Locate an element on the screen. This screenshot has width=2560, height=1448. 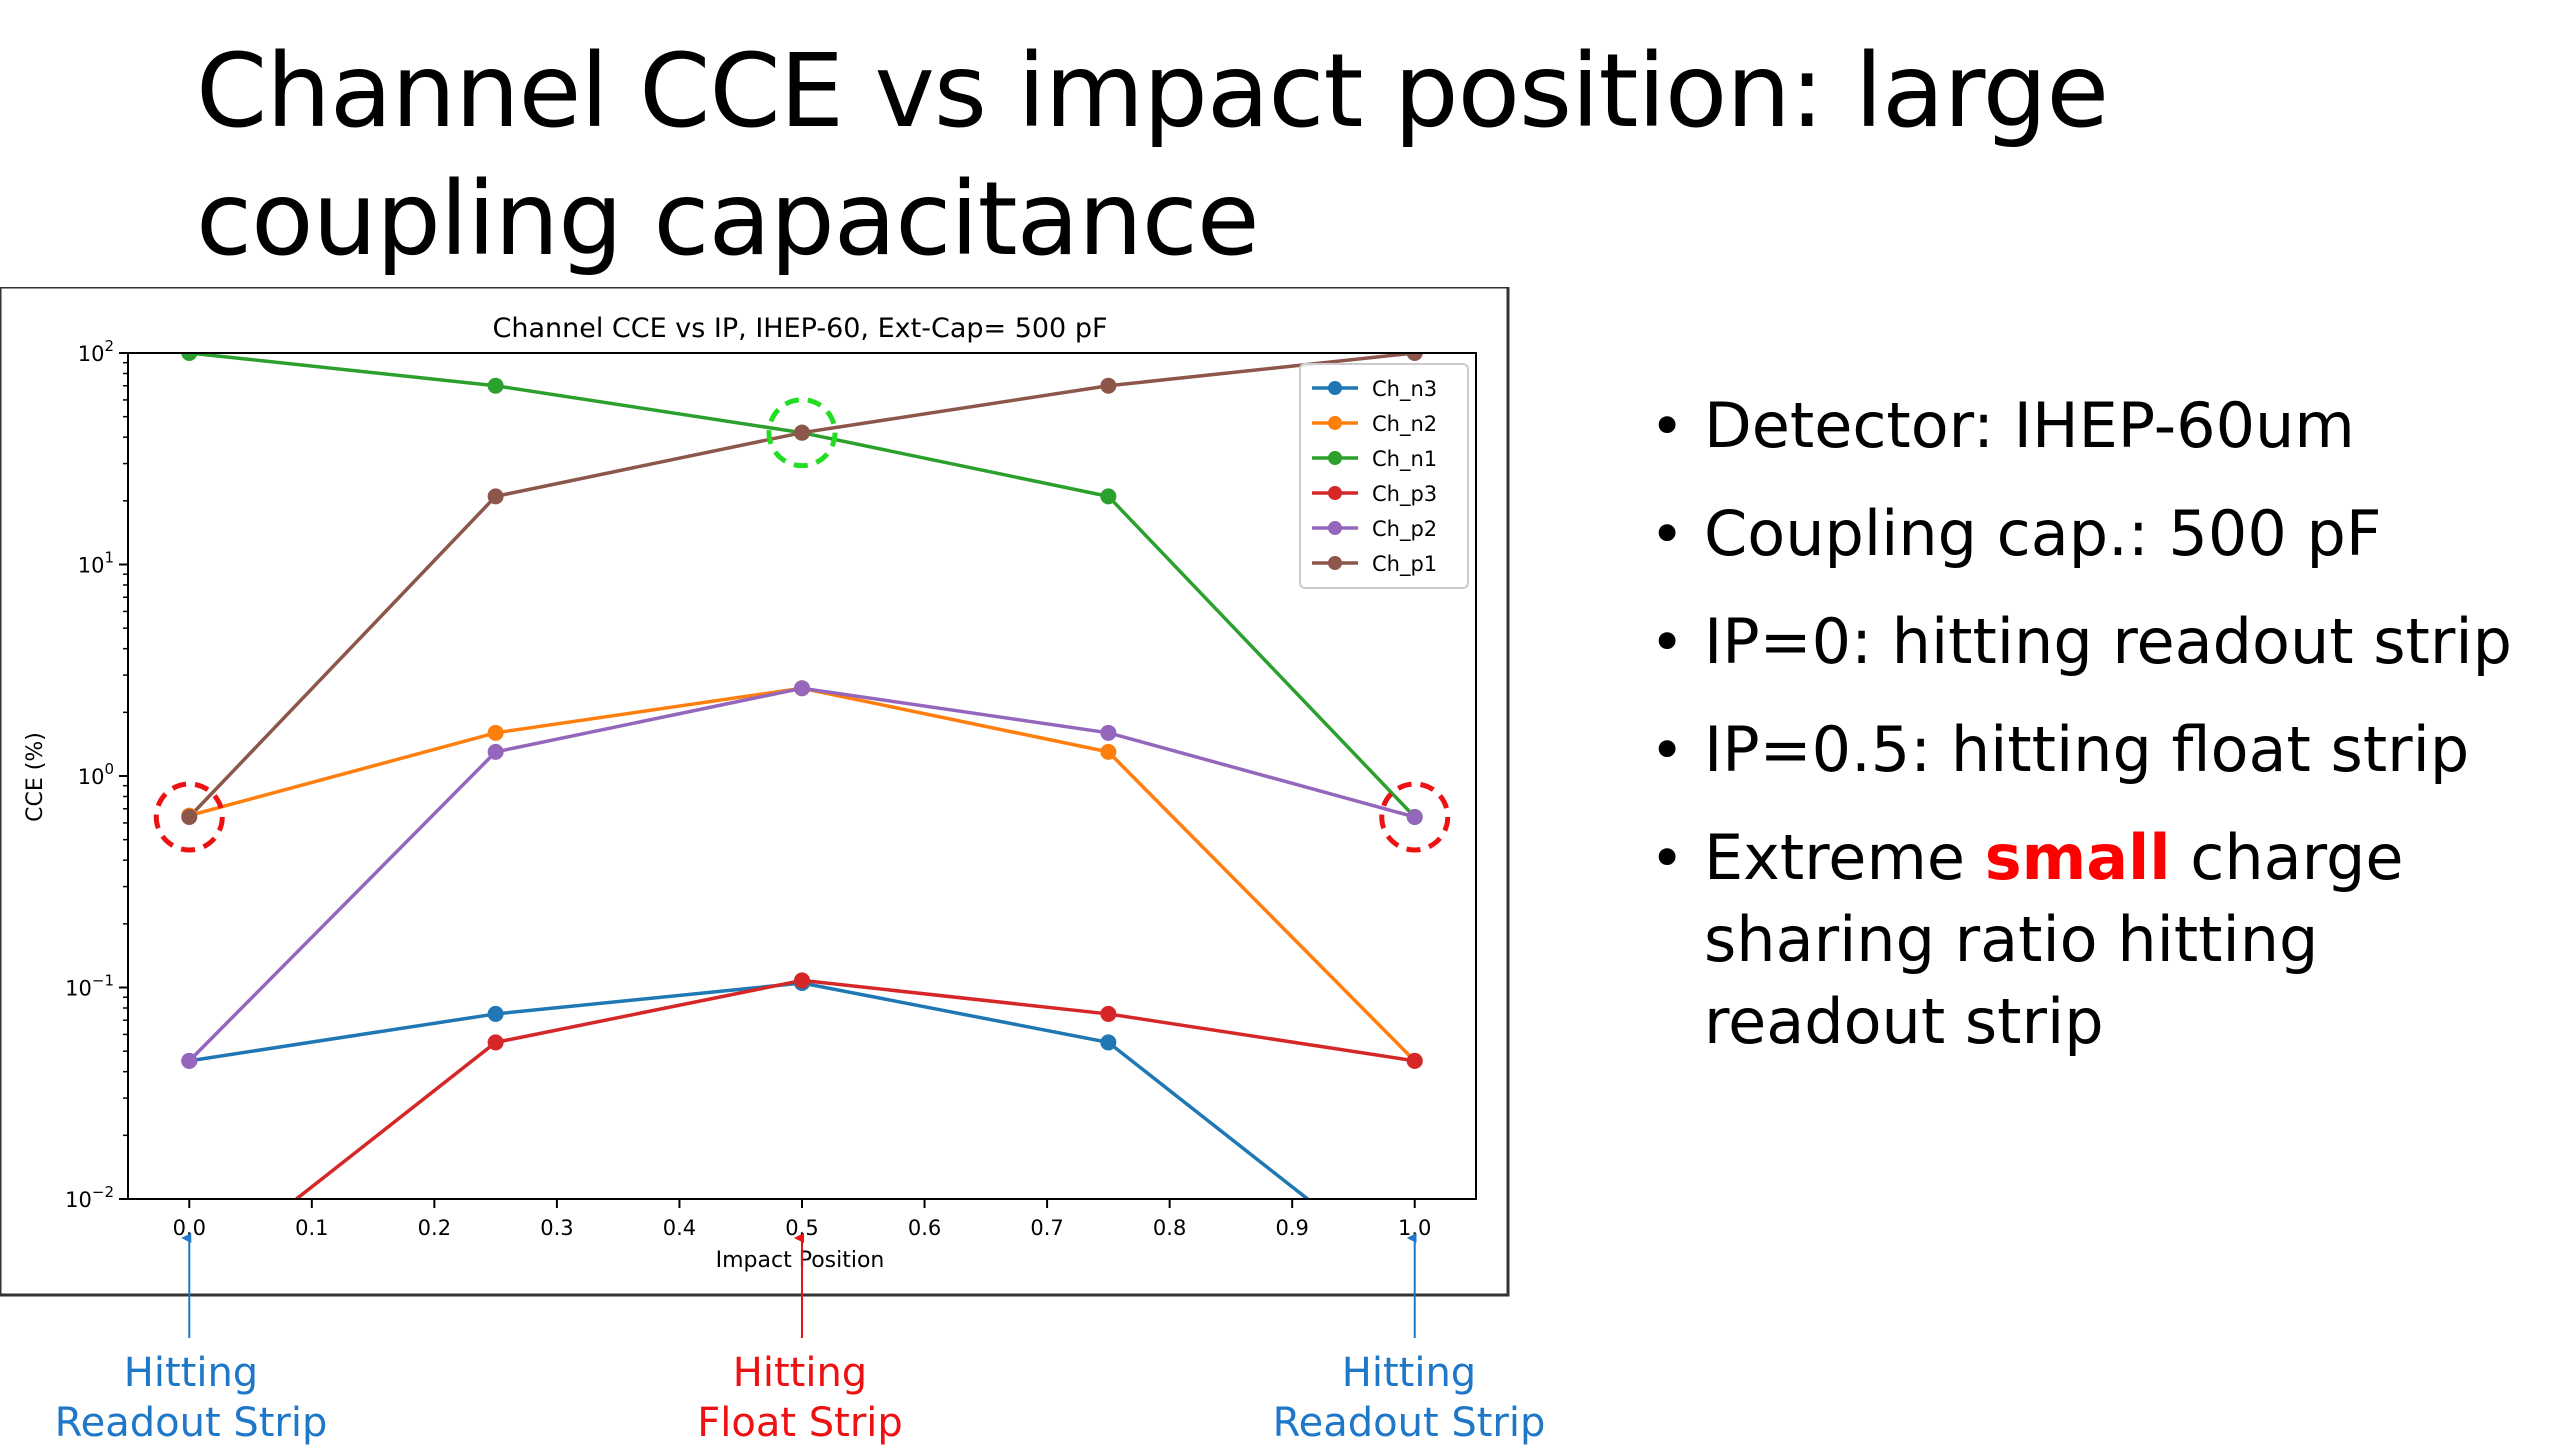
x-tick-label: 0.8 is located at coordinates (1169, 1228).